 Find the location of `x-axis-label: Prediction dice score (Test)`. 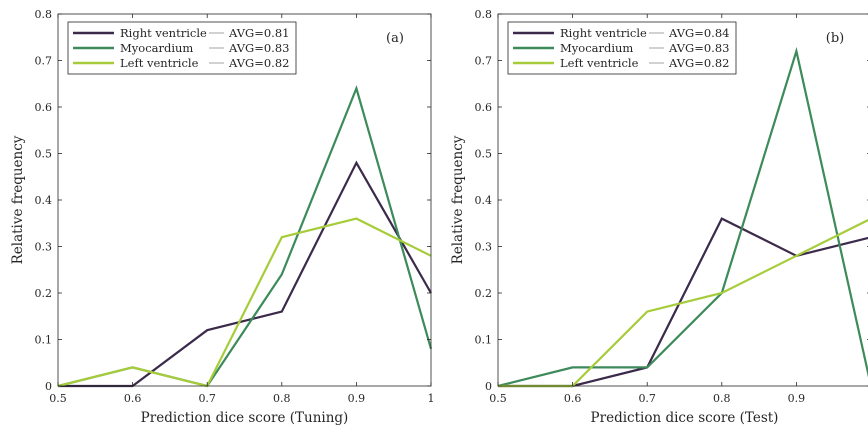

x-axis-label: Prediction dice score (Test) is located at coordinates (685, 418).